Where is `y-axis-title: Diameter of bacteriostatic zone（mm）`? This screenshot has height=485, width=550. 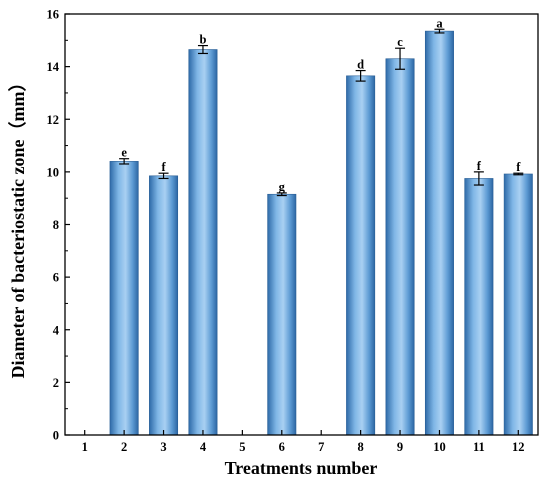 y-axis-title: Diameter of bacteriostatic zone（mm） is located at coordinates (18, 225).